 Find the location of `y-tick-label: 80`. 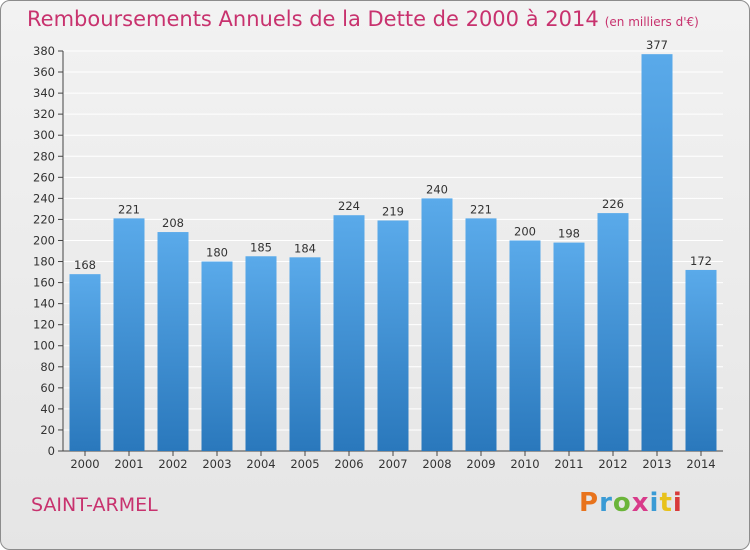

y-tick-label: 80 is located at coordinates (47, 367).